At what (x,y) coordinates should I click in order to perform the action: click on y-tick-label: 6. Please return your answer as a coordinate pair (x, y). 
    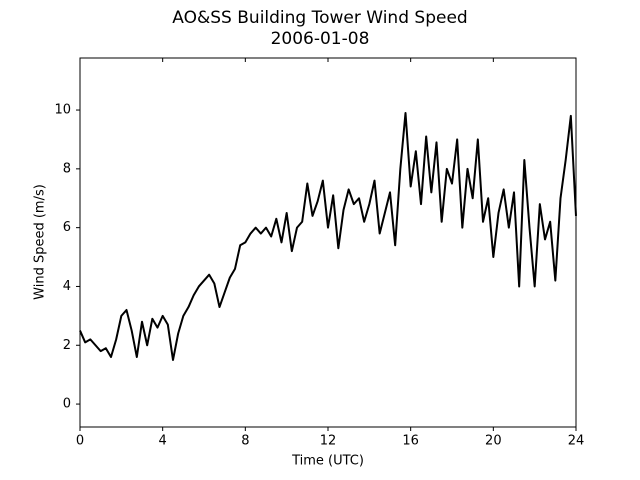
    Looking at the image, I should click on (67, 227).